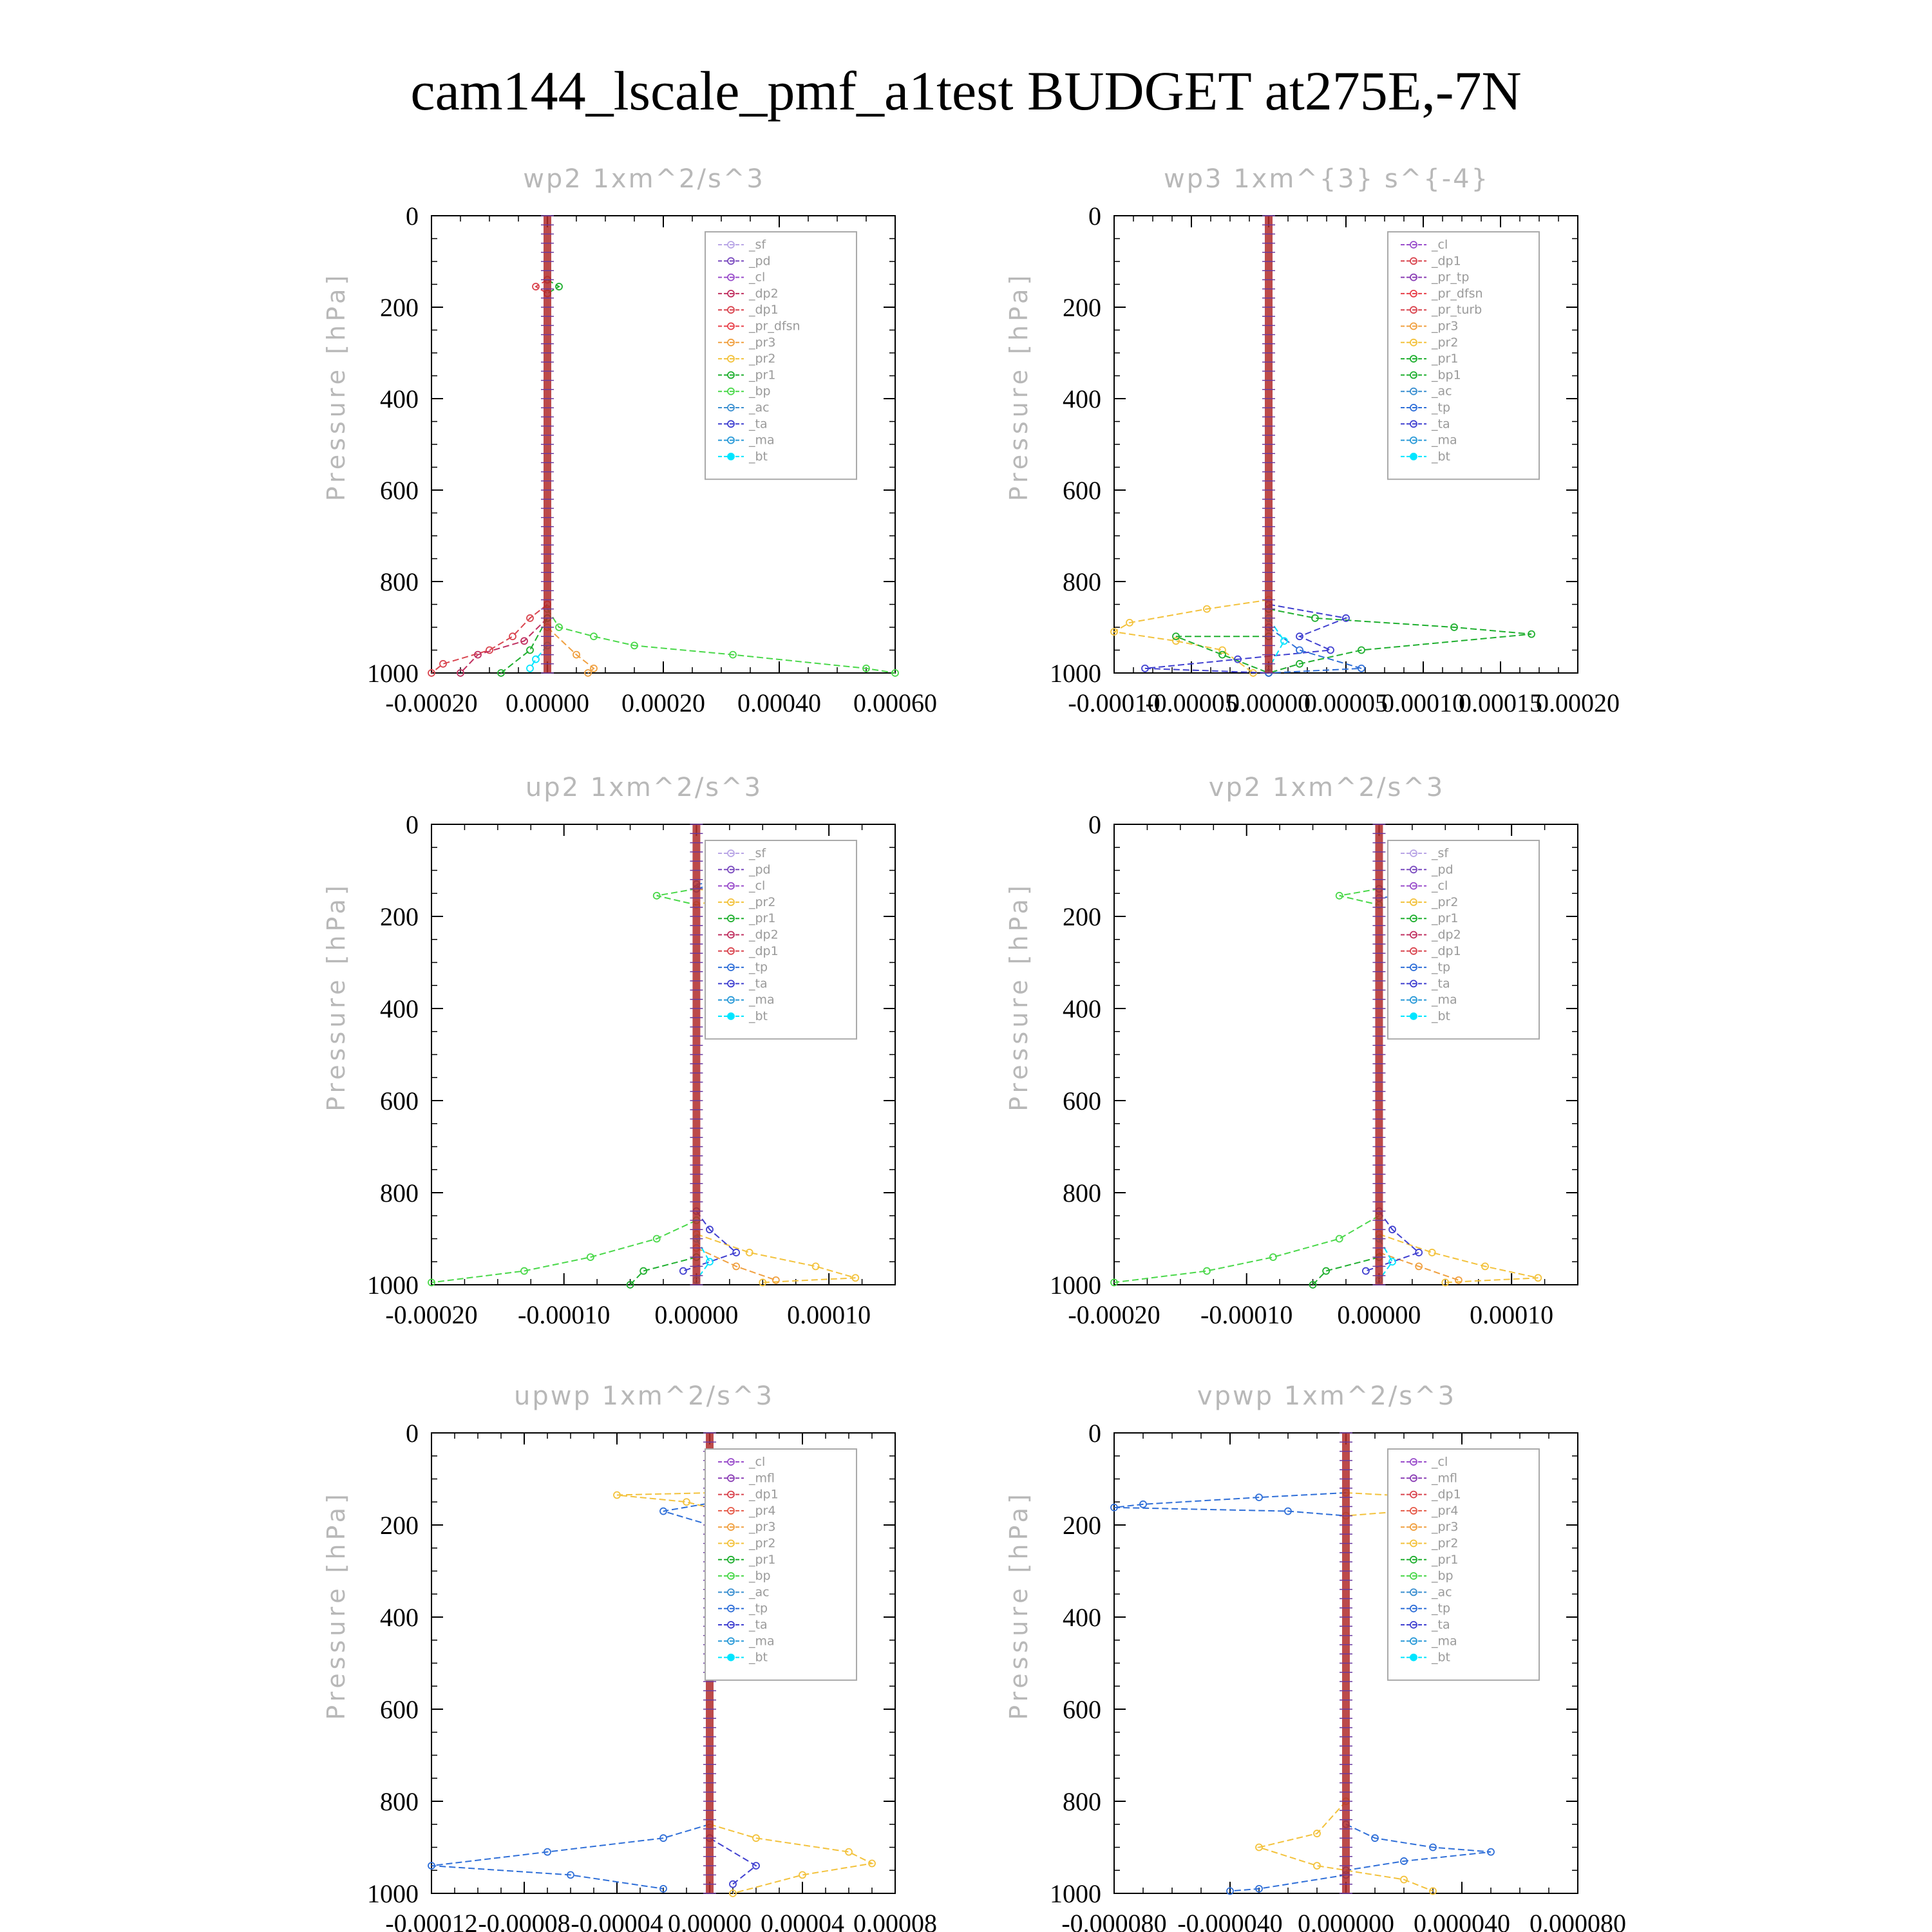  What do you see at coordinates (399, 1193) in the screenshot?
I see `y-tick-label: 800` at bounding box center [399, 1193].